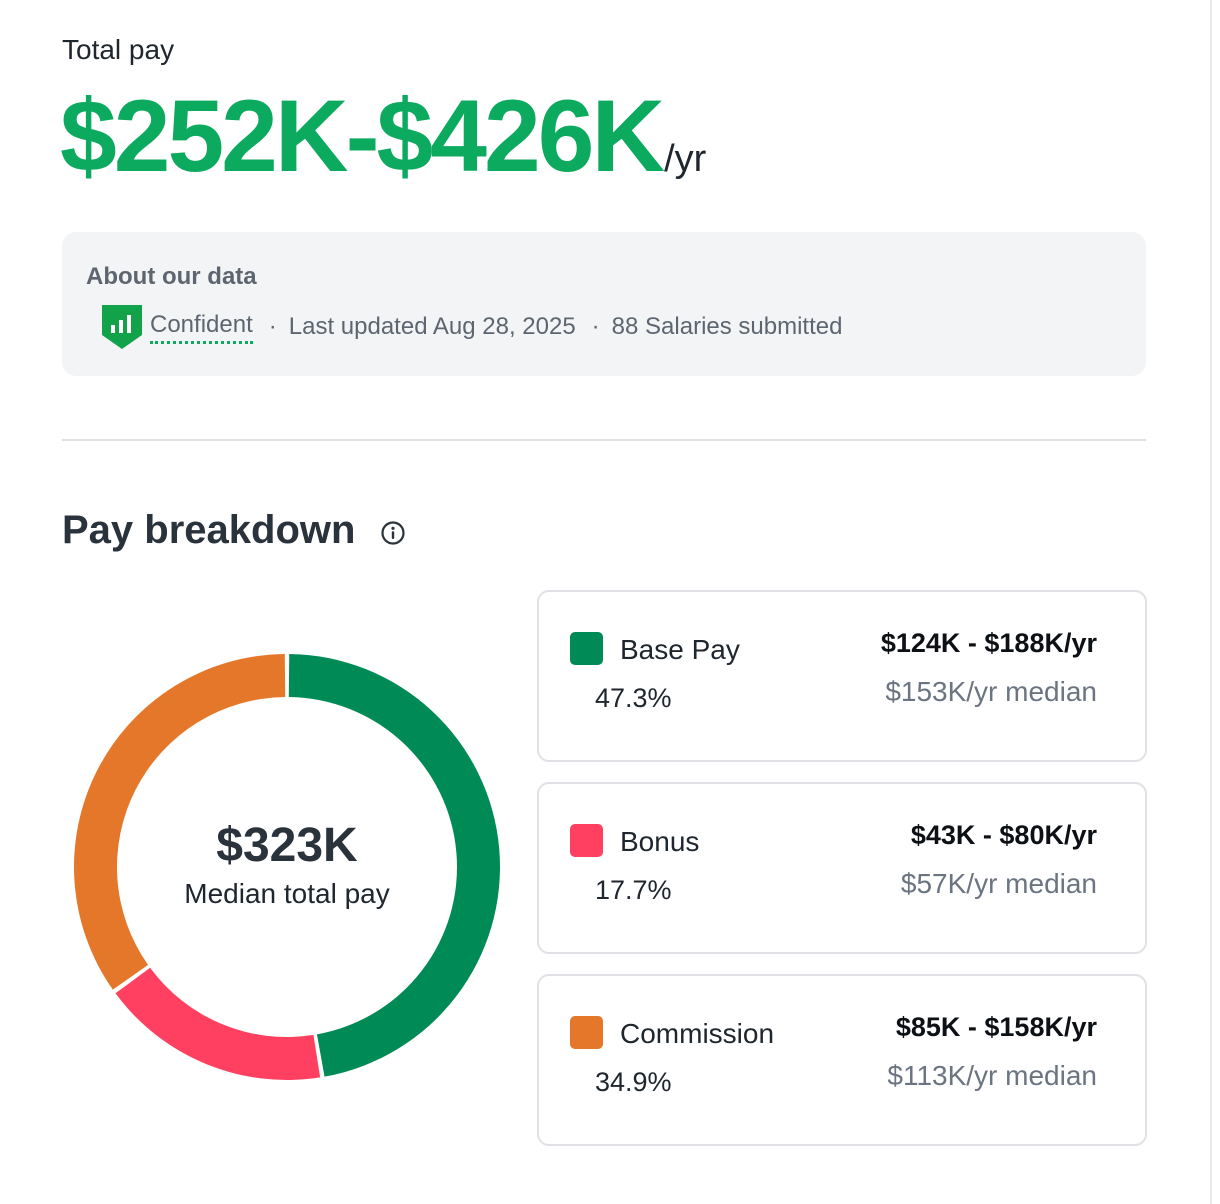 The width and height of the screenshot is (1220, 1204). What do you see at coordinates (171, 276) in the screenshot?
I see `about-data-title: About our data` at bounding box center [171, 276].